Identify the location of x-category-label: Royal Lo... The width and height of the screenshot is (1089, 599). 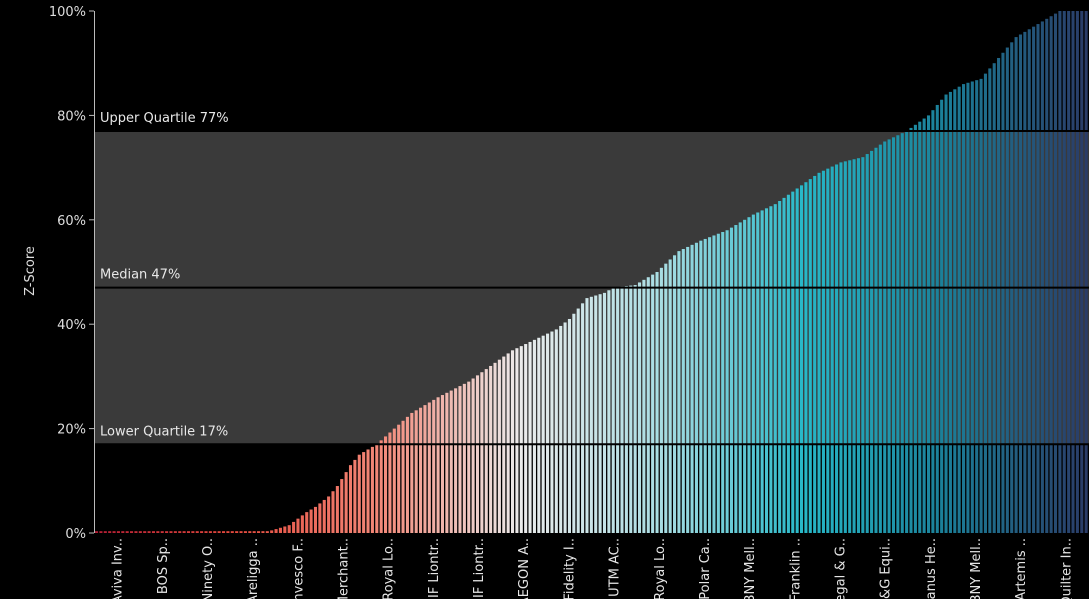
(660, 568).